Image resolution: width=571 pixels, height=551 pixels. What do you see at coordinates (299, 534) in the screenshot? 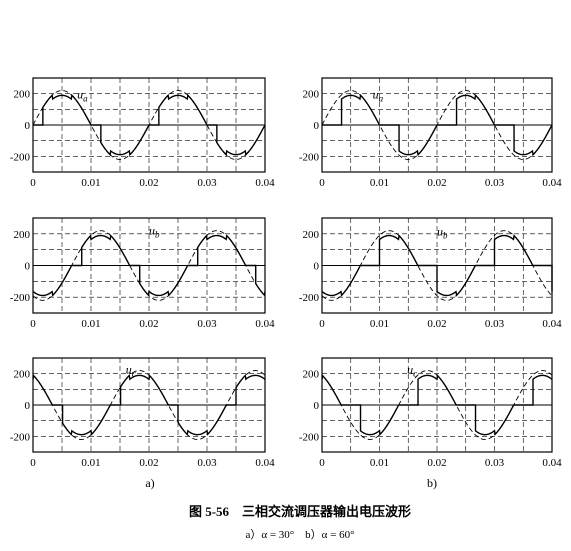
I see `figure-subcaption: a）α = 30° b）α = 60°` at bounding box center [299, 534].